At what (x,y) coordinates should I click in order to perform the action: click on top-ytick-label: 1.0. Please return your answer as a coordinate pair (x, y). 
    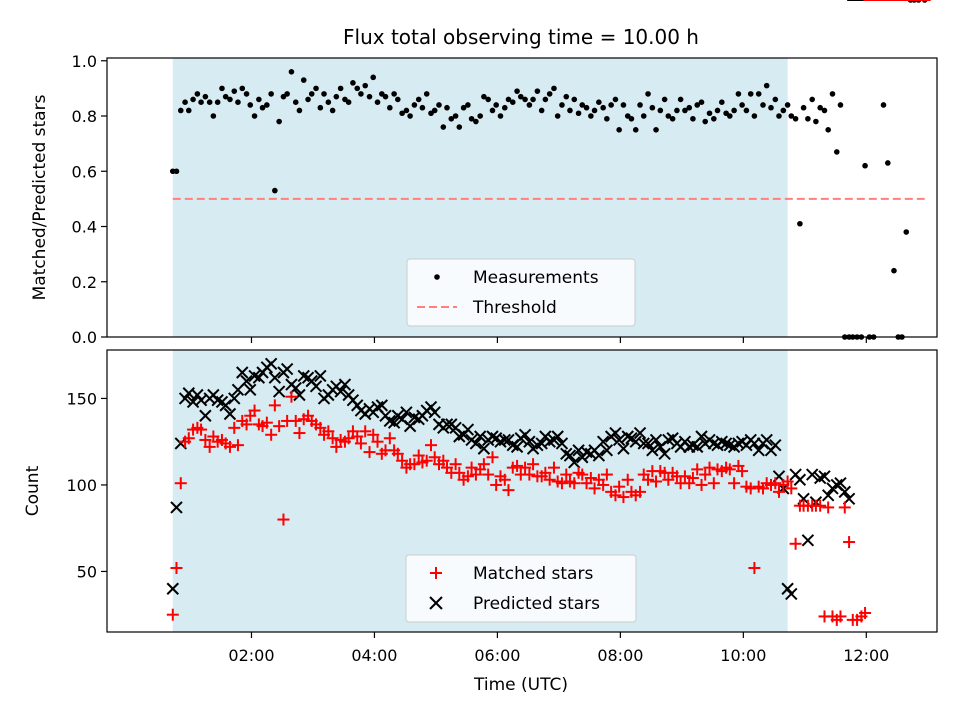
    Looking at the image, I should click on (84, 61).